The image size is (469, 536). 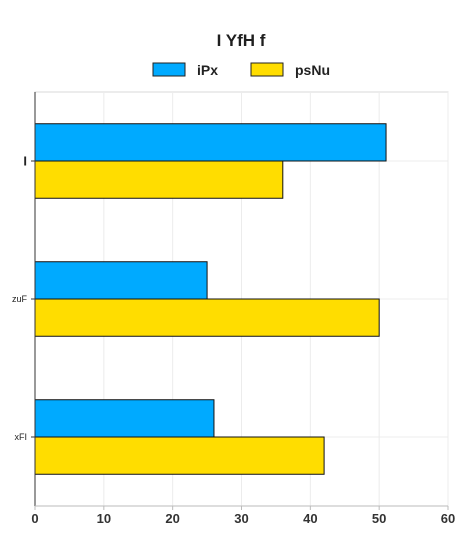 I want to click on legend-swatch-ipx, so click(x=169, y=69).